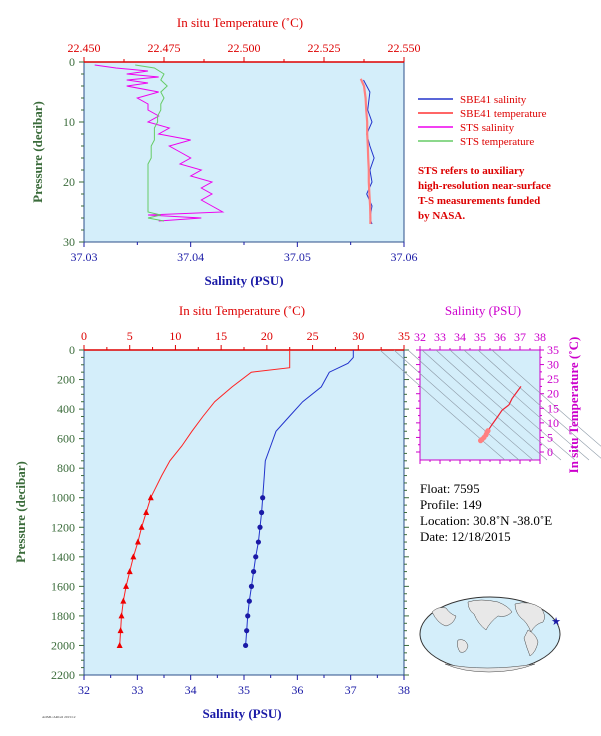 Image resolution: width=601 pixels, height=736 pixels. I want to click on main-chart-y-axis-label: Pressure (decibar), so click(20, 512).